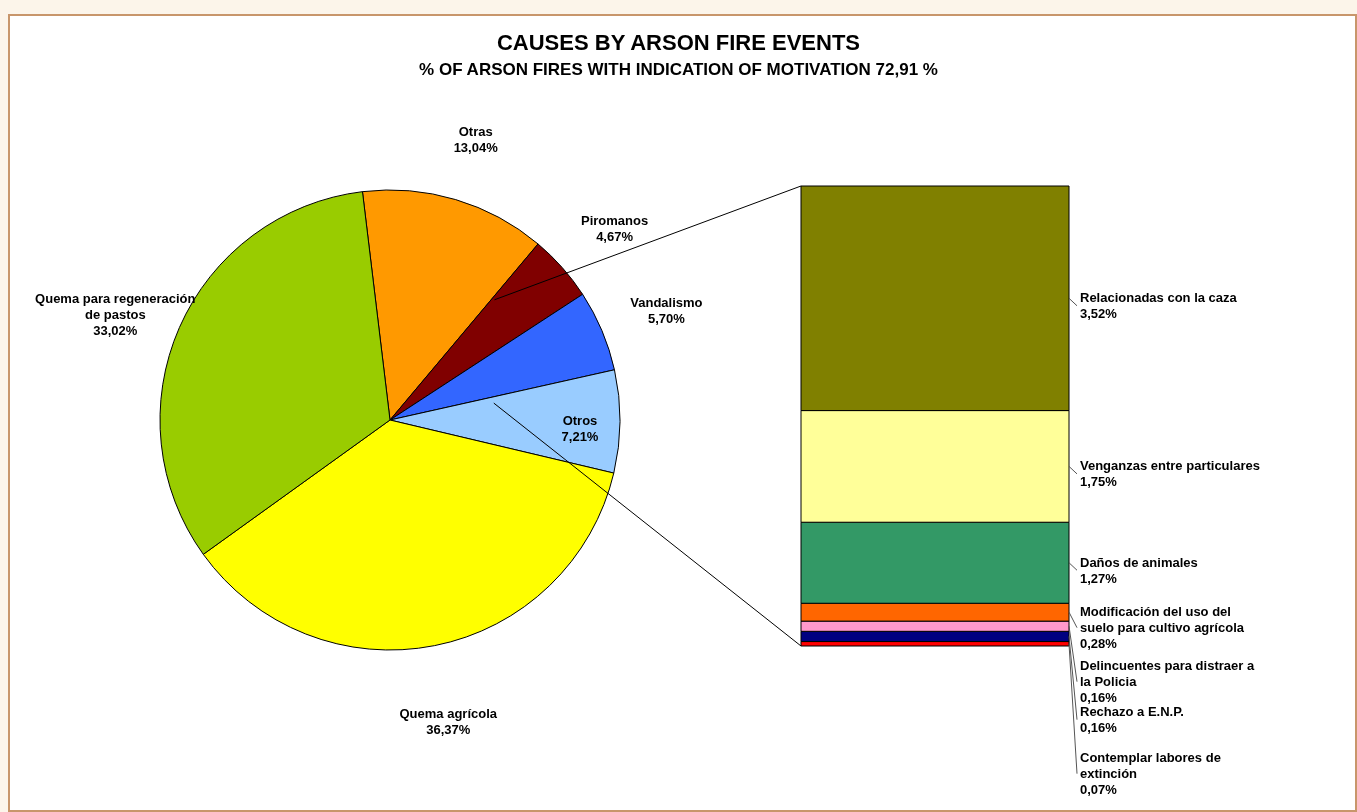 The image size is (1357, 812). I want to click on text: Contemplar labores de extinción, so click(1150, 766).